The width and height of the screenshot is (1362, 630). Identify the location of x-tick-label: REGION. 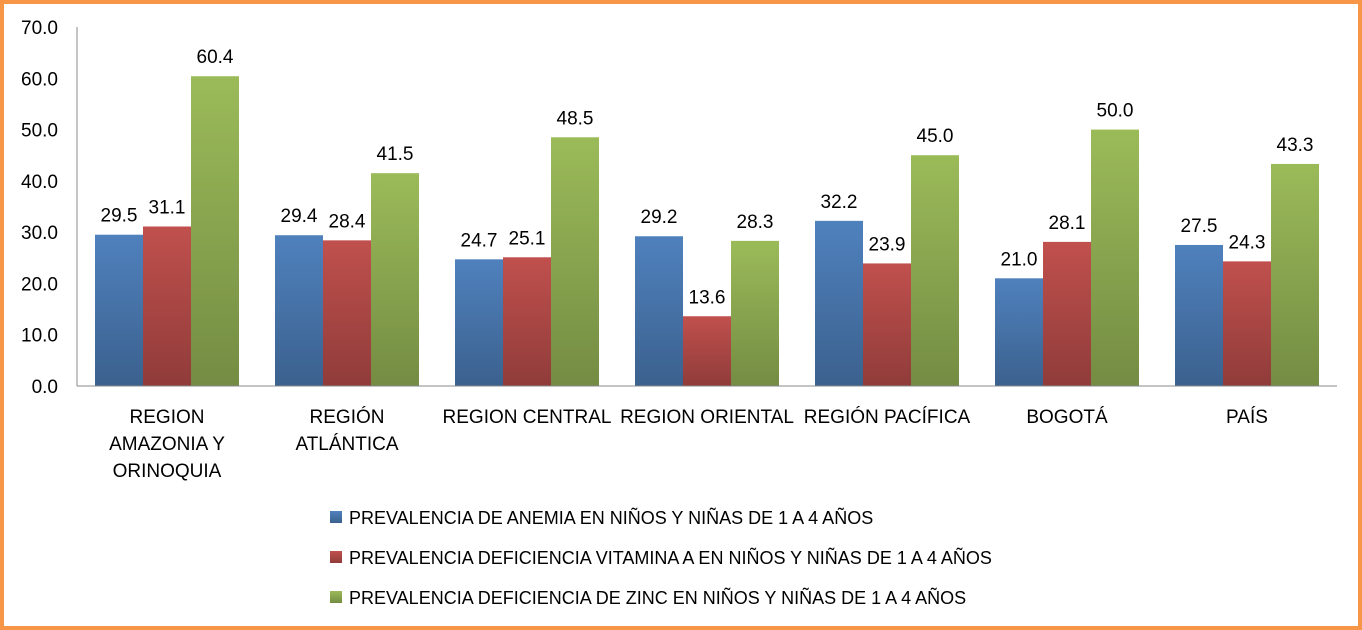
(167, 417).